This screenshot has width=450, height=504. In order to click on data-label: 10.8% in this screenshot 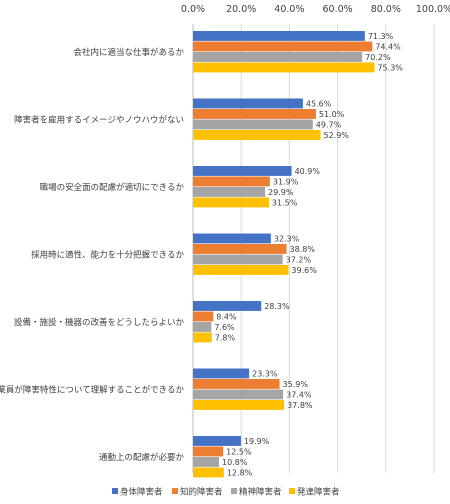, I will do `click(235, 462)`.